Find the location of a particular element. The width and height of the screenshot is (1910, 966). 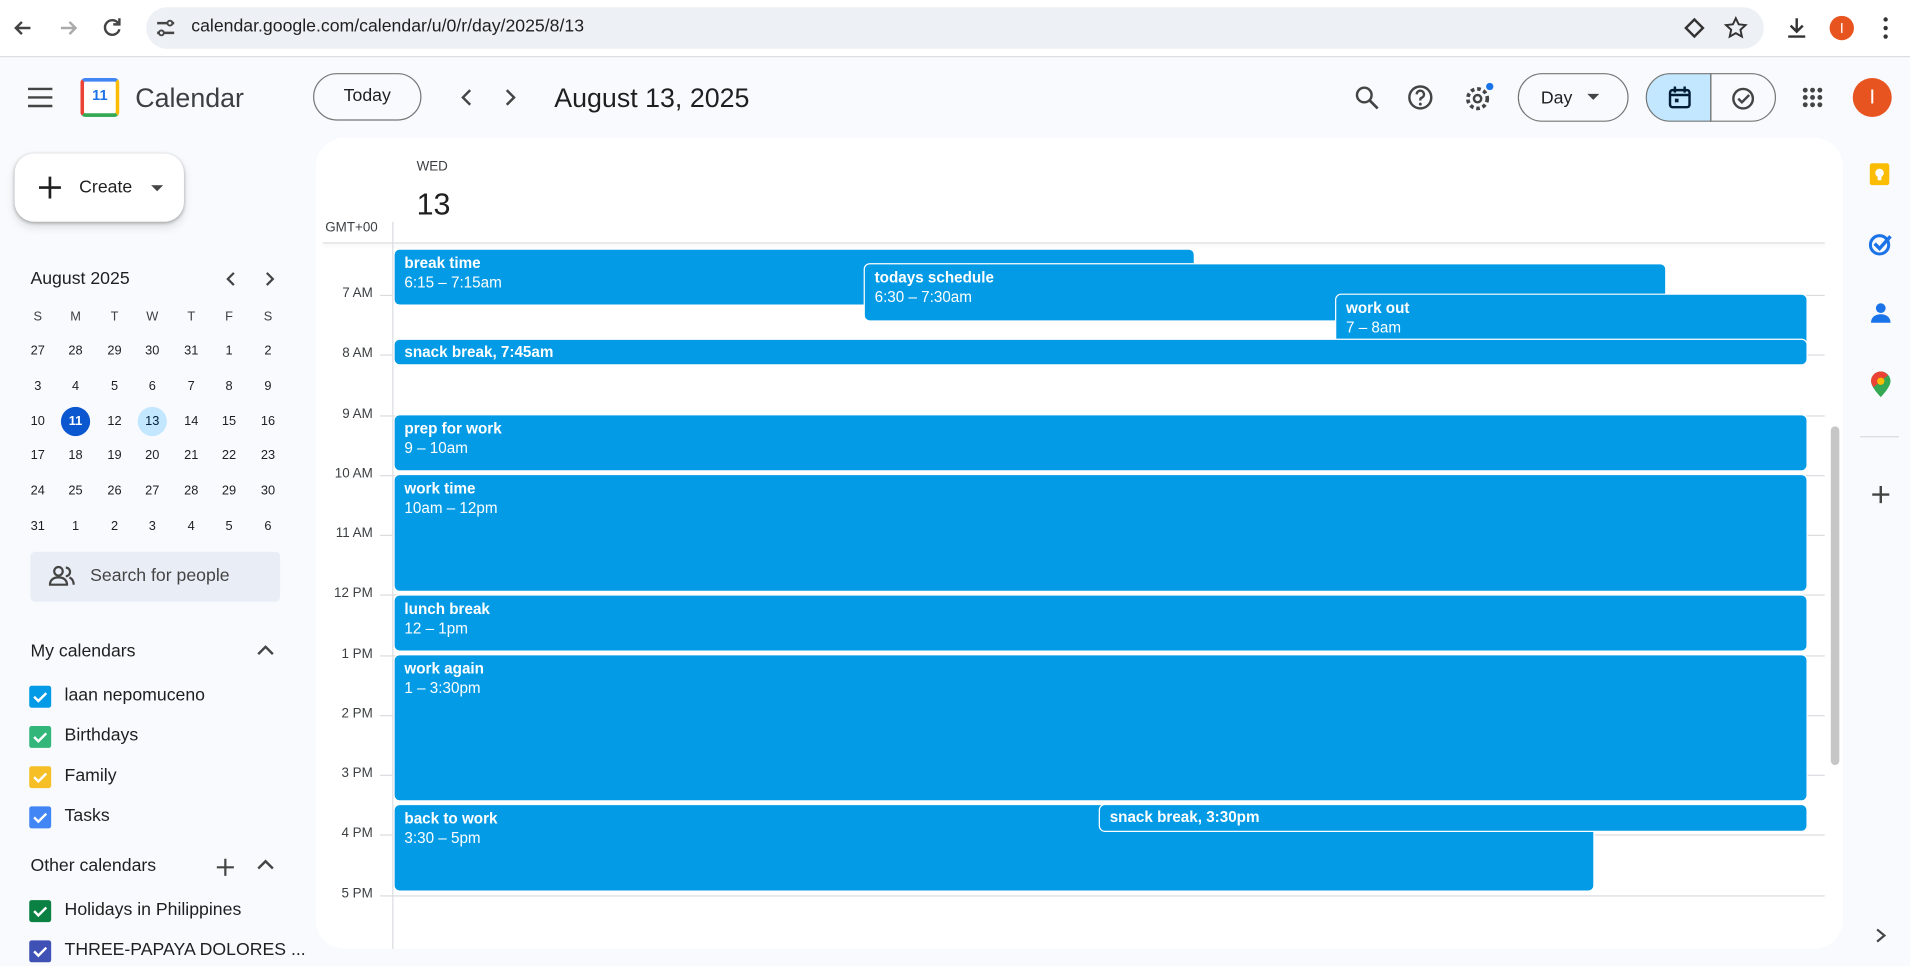

mini-day: 10 is located at coordinates (37, 421).